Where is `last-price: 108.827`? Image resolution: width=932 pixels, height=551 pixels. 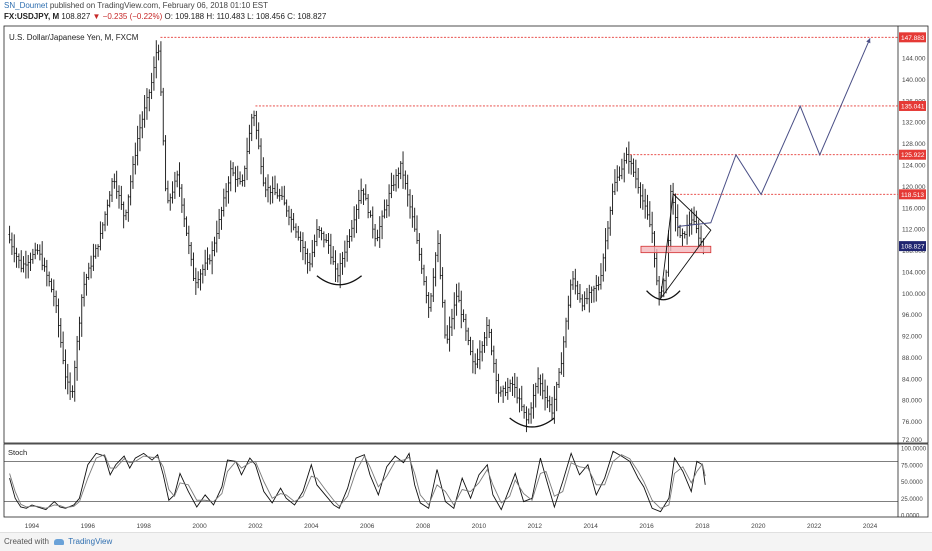
last-price: 108.827 is located at coordinates (76, 16).